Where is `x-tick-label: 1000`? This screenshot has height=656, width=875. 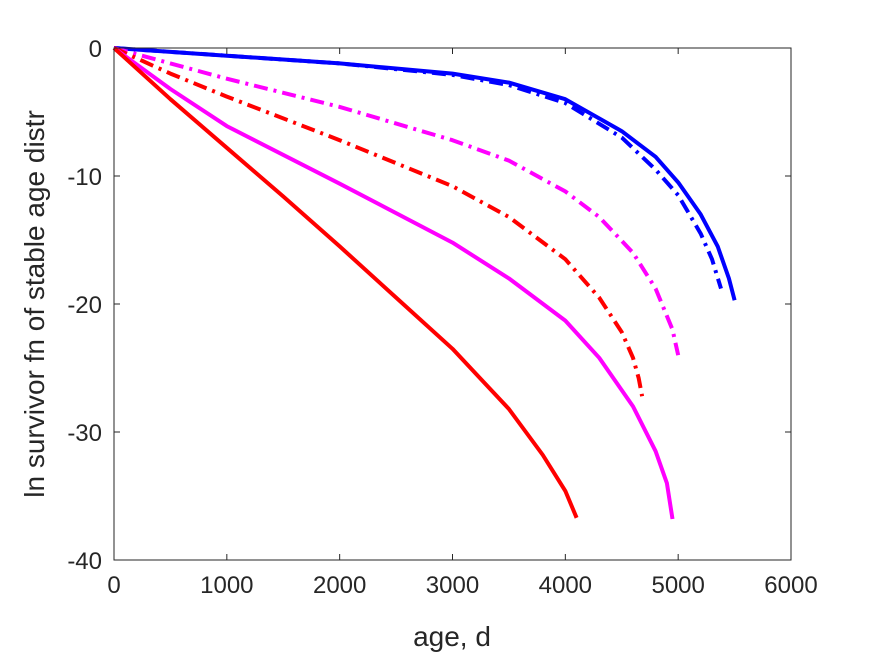
x-tick-label: 1000 is located at coordinates (226, 585).